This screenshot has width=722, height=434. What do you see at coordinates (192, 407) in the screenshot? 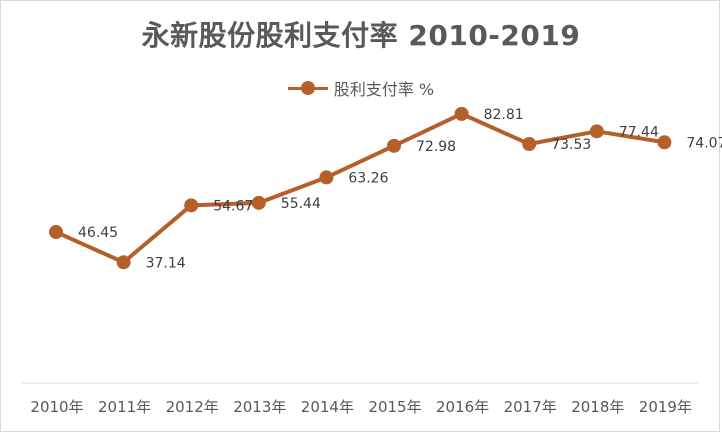
I see `x-tick-label: 2012年` at bounding box center [192, 407].